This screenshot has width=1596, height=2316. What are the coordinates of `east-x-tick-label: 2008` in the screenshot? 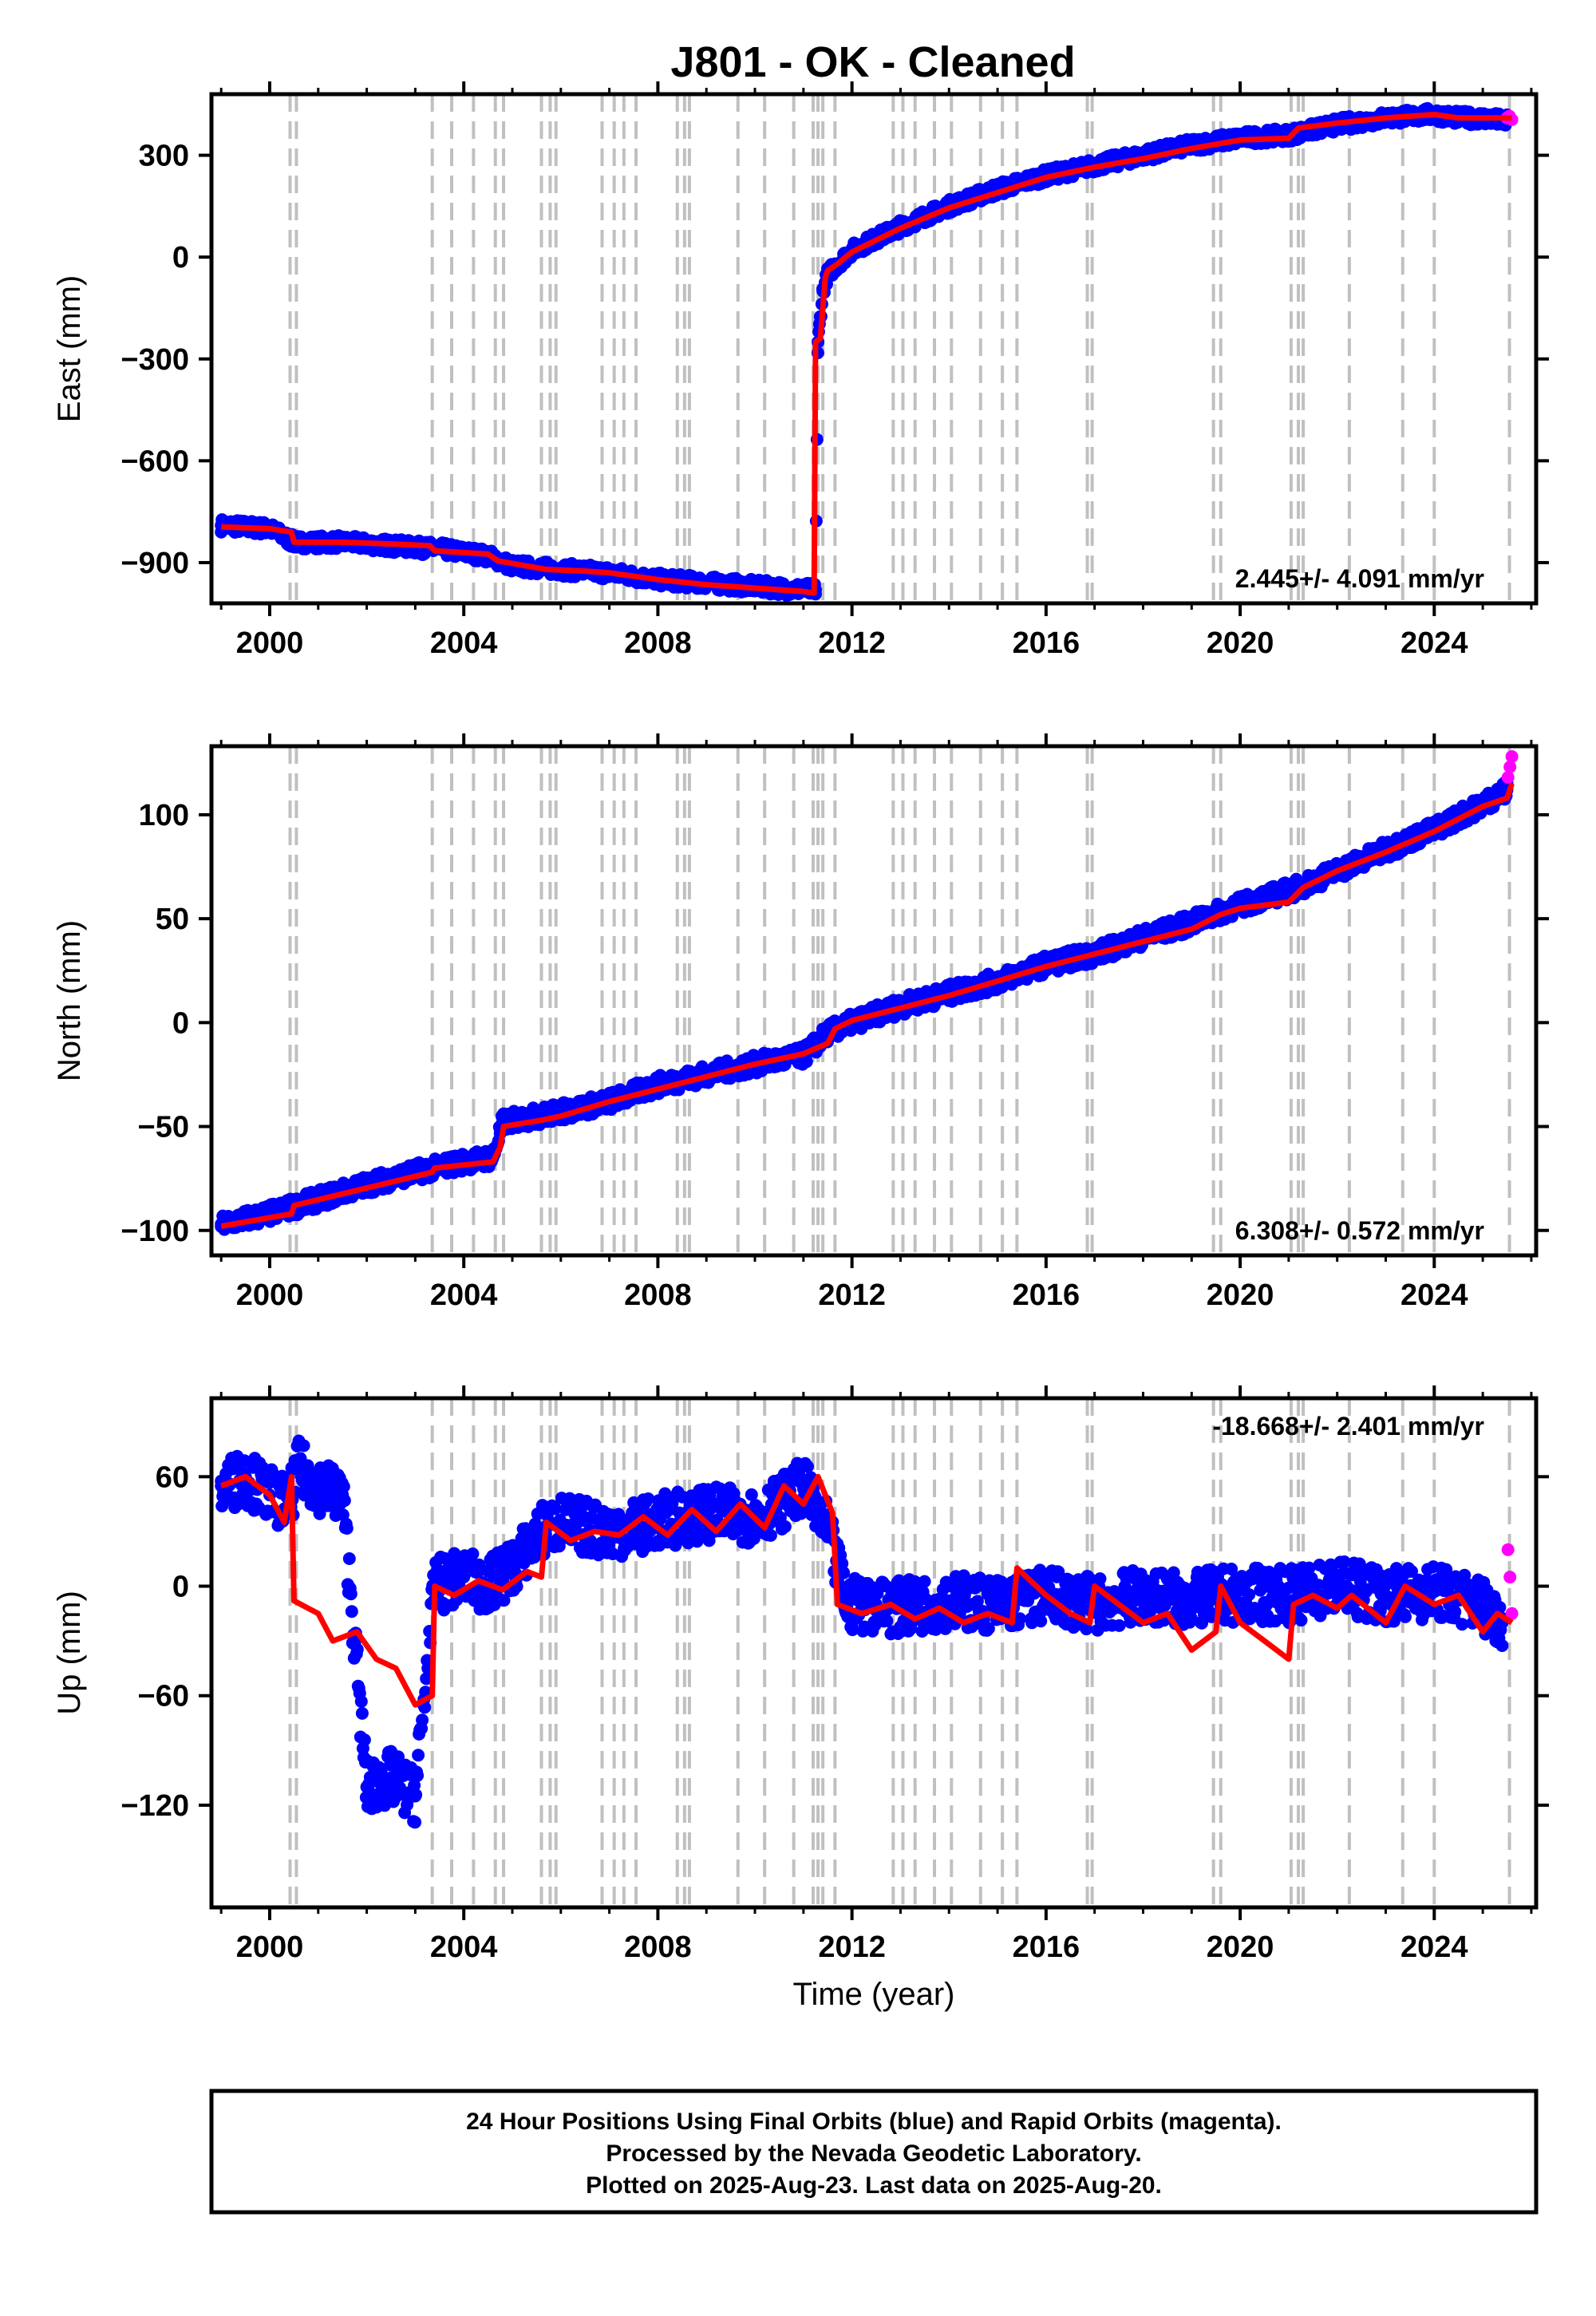 It's located at (658, 643).